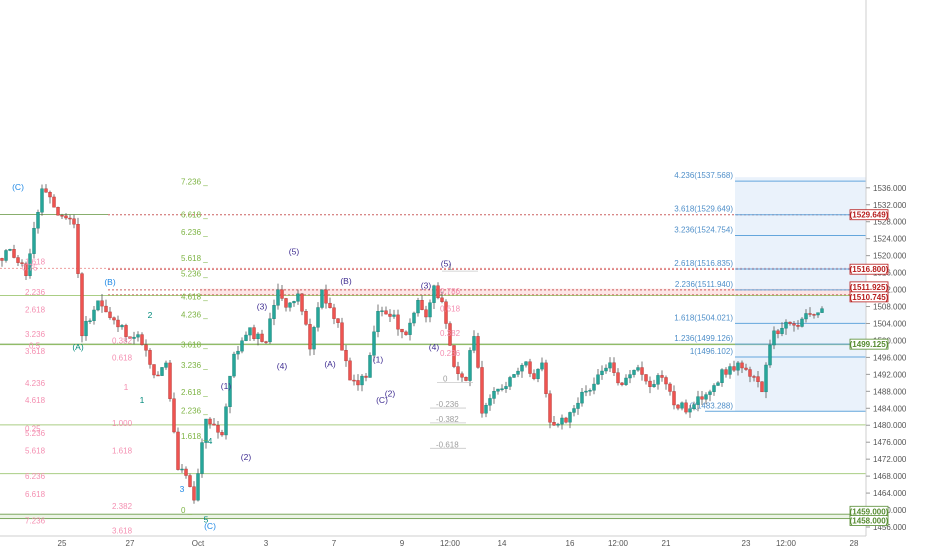 The width and height of the screenshot is (932, 555). I want to click on price-tick-label: 1492.000, so click(890, 374).